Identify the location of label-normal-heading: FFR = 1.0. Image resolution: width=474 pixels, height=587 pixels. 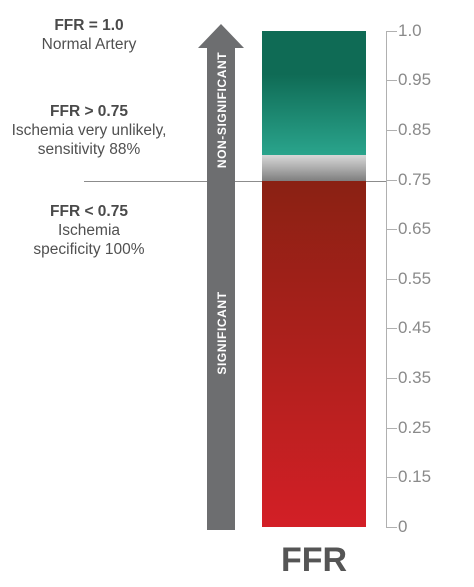
(89, 25).